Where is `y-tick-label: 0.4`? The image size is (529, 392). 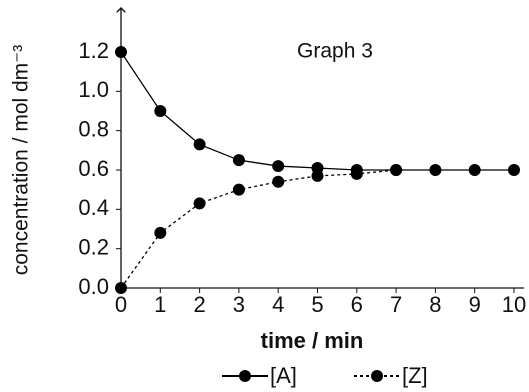
y-tick-label: 0.4 is located at coordinates (93, 207).